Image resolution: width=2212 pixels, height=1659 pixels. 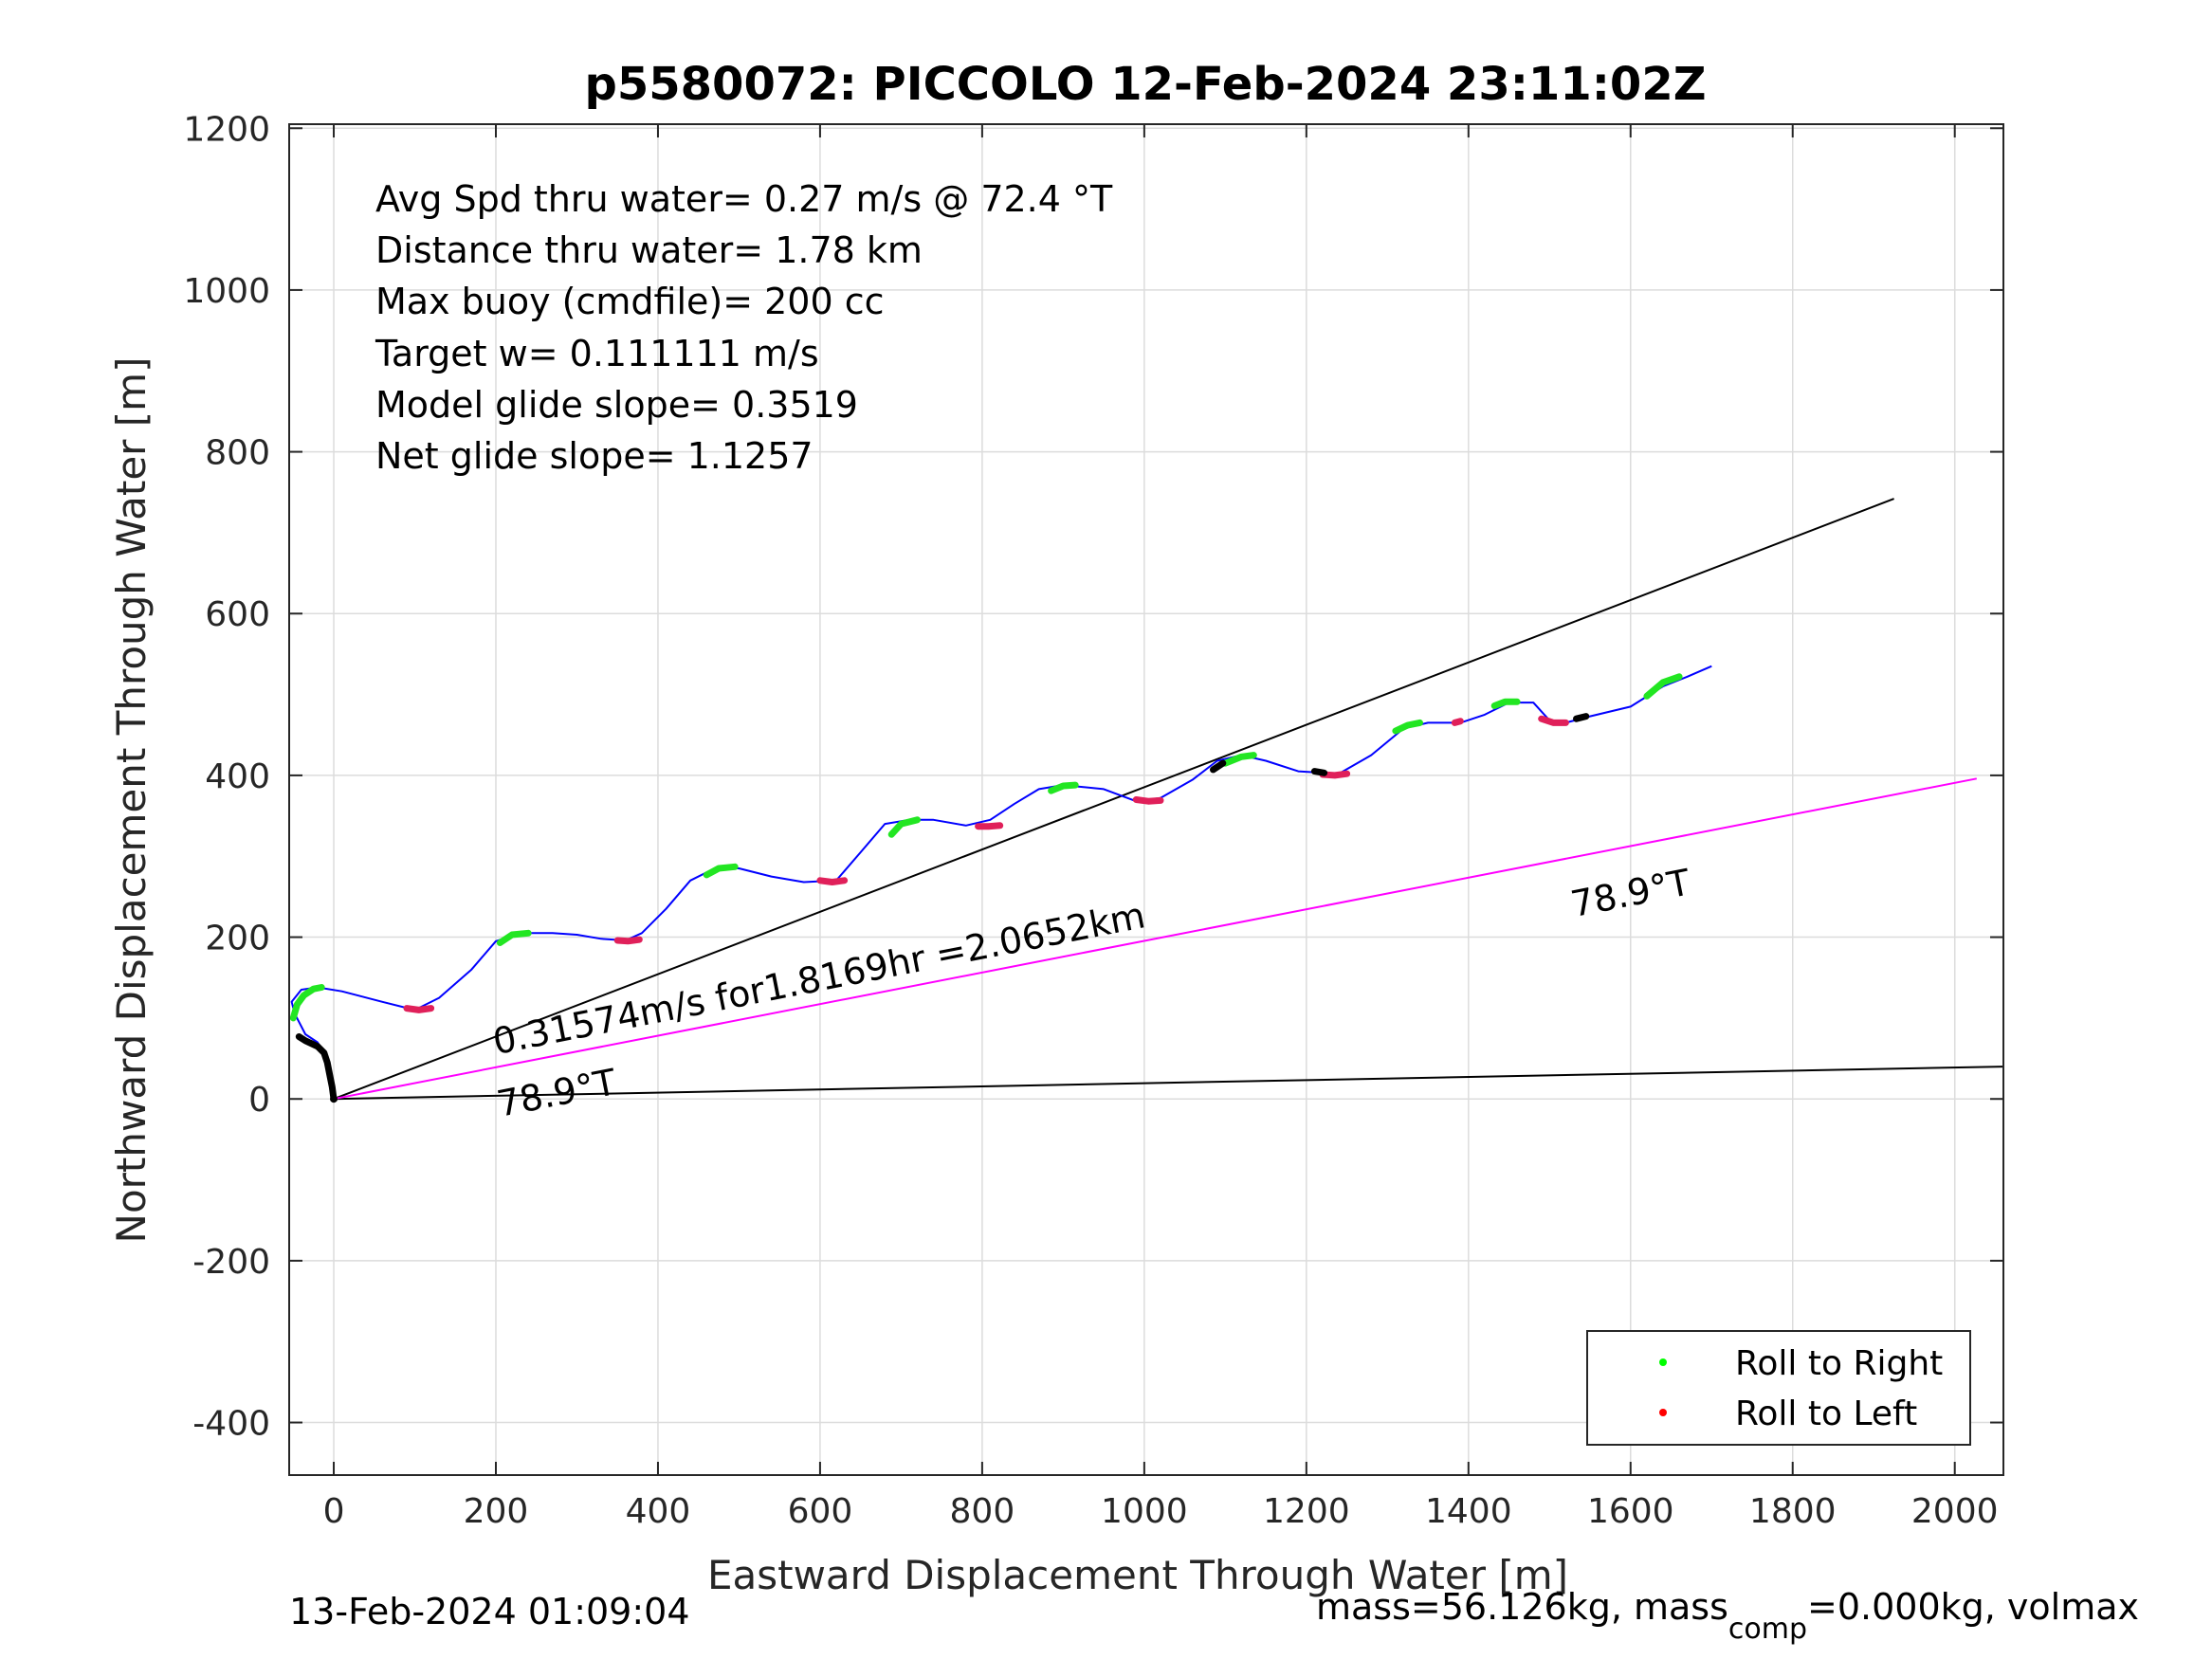 What do you see at coordinates (1793, 1511) in the screenshot?
I see `x-tick-label: 1800` at bounding box center [1793, 1511].